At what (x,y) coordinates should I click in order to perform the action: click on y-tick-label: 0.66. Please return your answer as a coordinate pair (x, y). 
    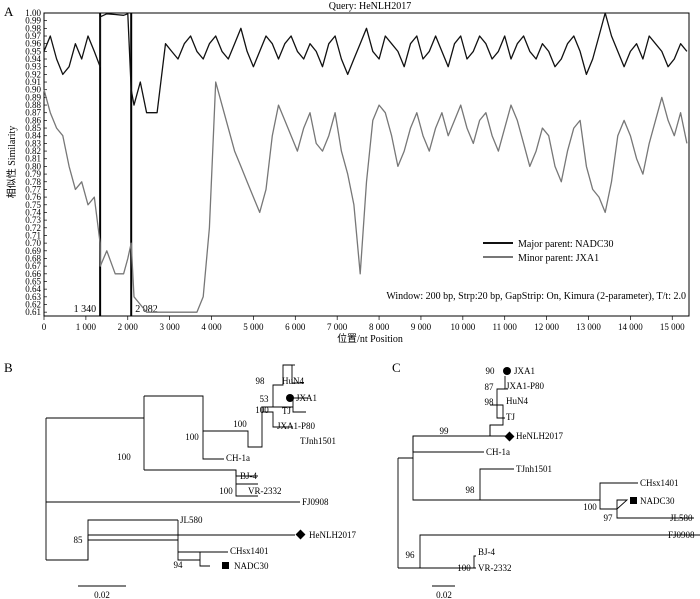
    Looking at the image, I should click on (33, 274).